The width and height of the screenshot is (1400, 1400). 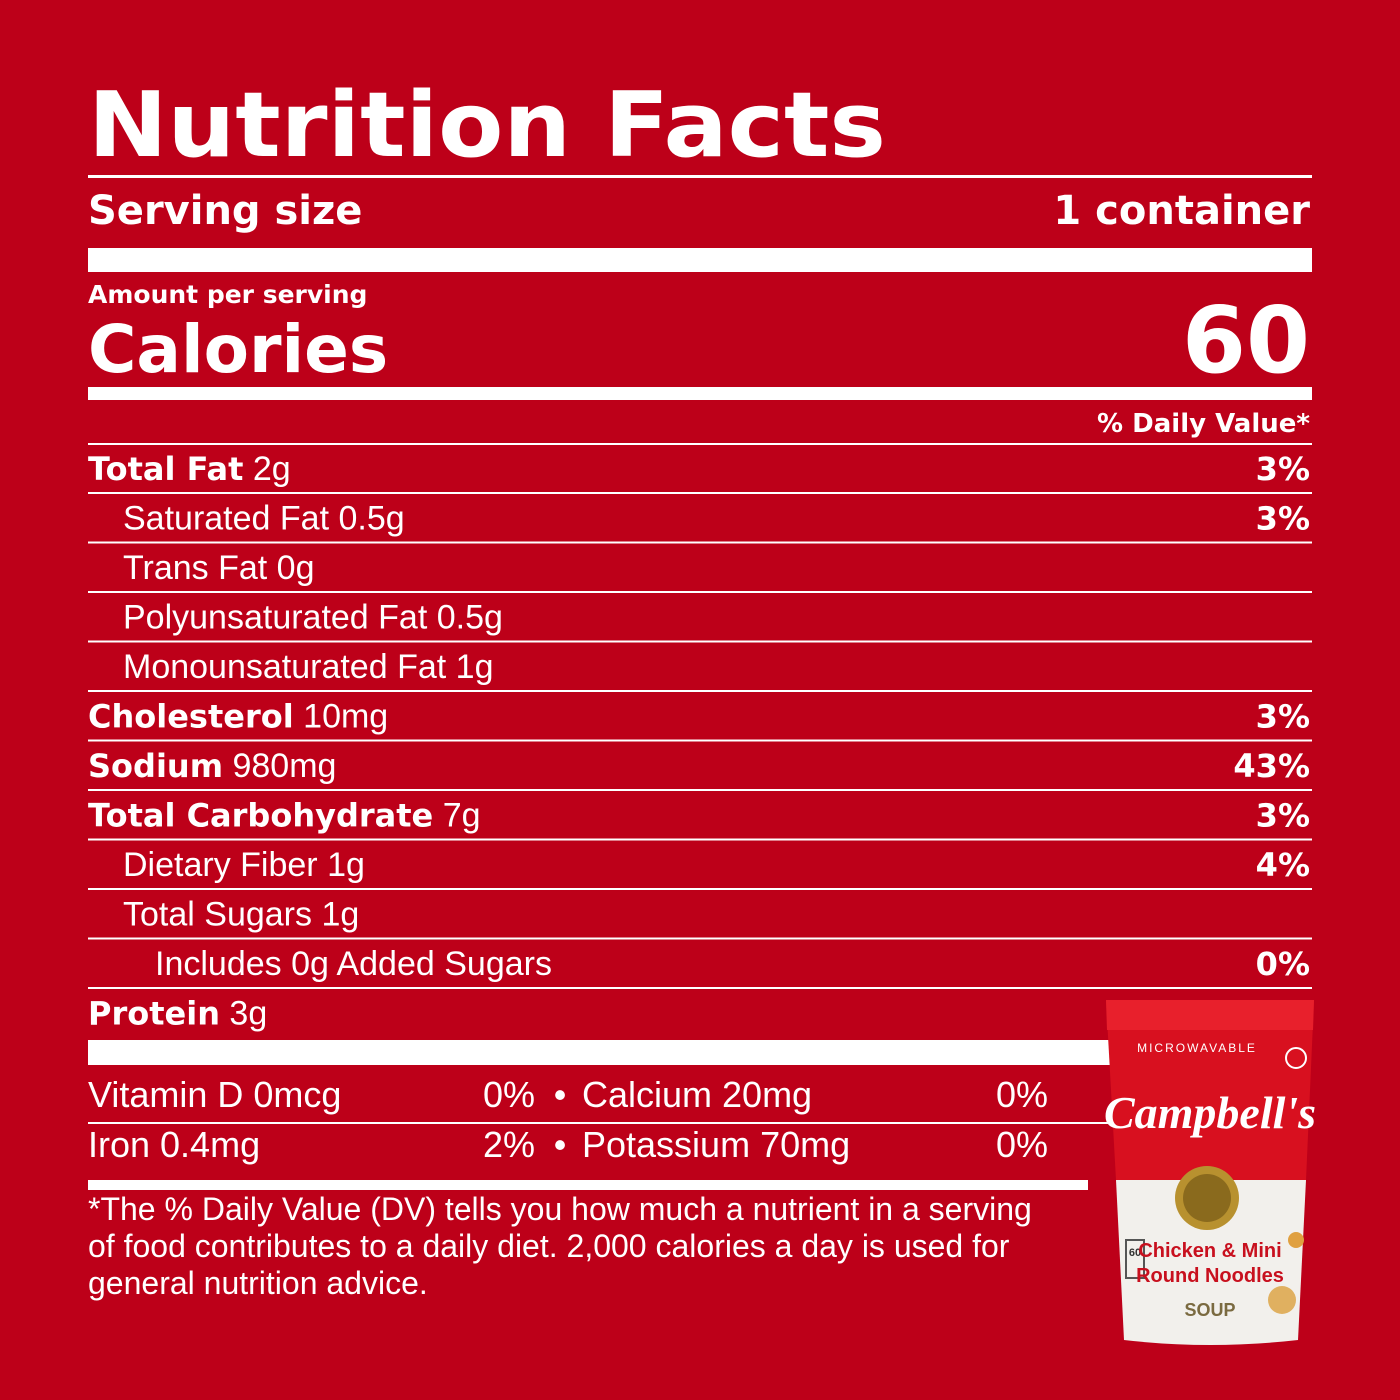 What do you see at coordinates (195, 568) in the screenshot?
I see `nutrient-name: Trans Fat` at bounding box center [195, 568].